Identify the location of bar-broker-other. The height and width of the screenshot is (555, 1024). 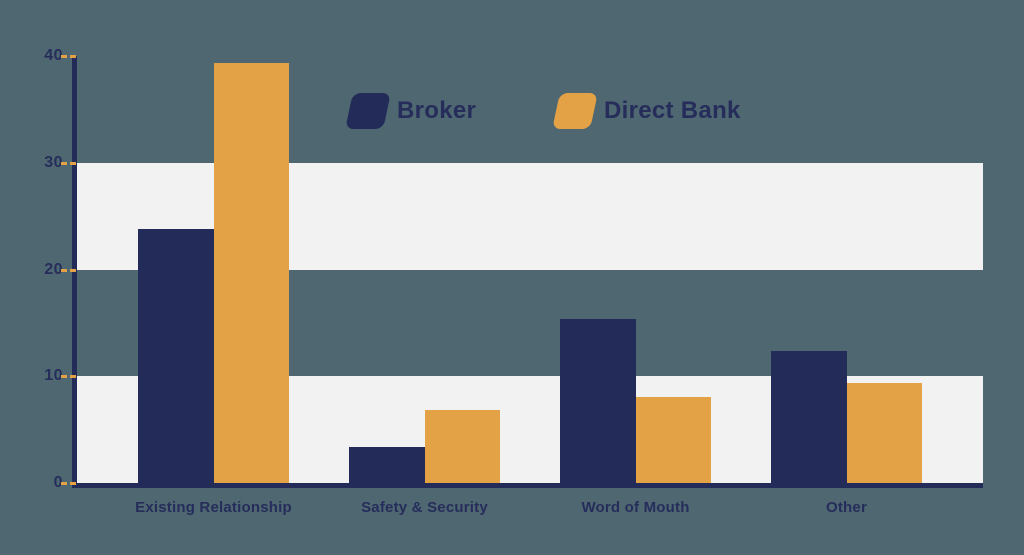
(809, 416).